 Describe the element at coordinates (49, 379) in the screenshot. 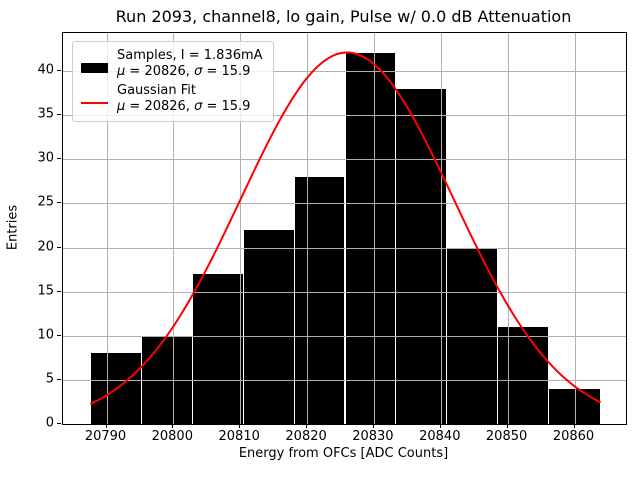

I see `y-tick-label: 5` at that location.